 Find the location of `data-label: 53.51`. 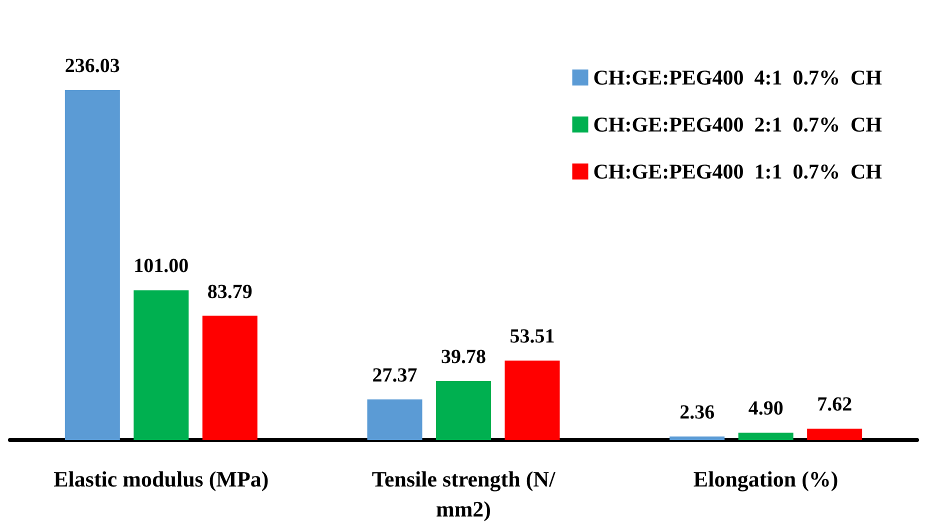

data-label: 53.51 is located at coordinates (532, 337).